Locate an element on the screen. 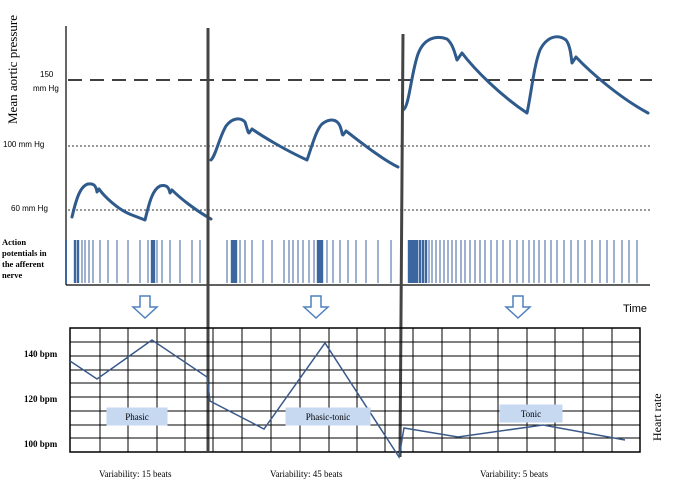 Image resolution: width=675 pixels, height=487 pixels. pressure-curve-tonic is located at coordinates (525, 75).